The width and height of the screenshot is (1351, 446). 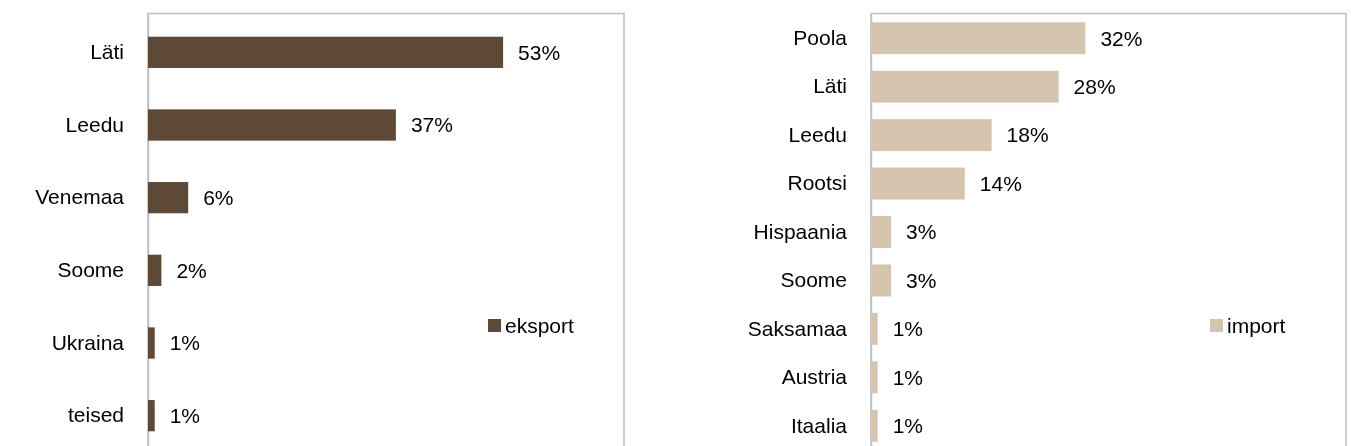 I want to click on data-label: 14%, so click(x=1000, y=183).